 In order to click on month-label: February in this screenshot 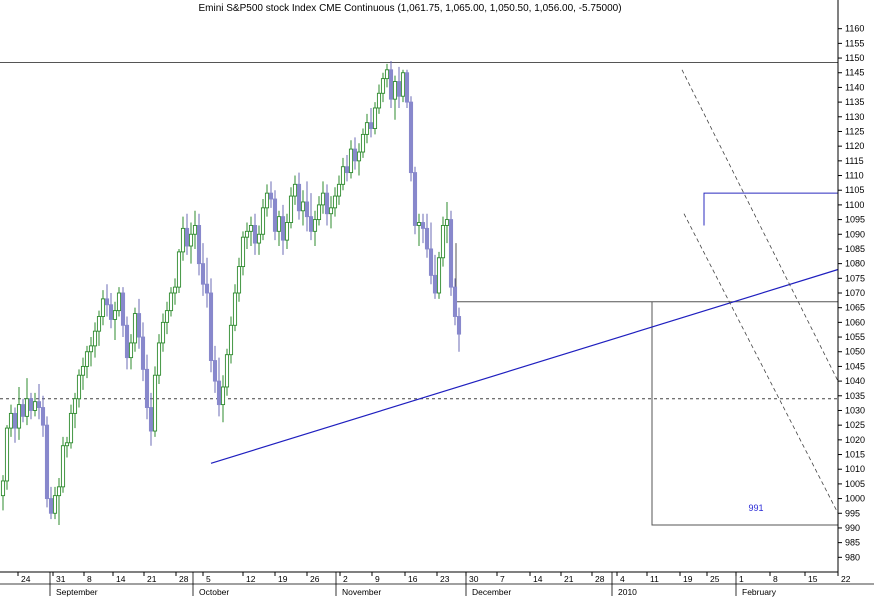, I will do `click(759, 592)`.